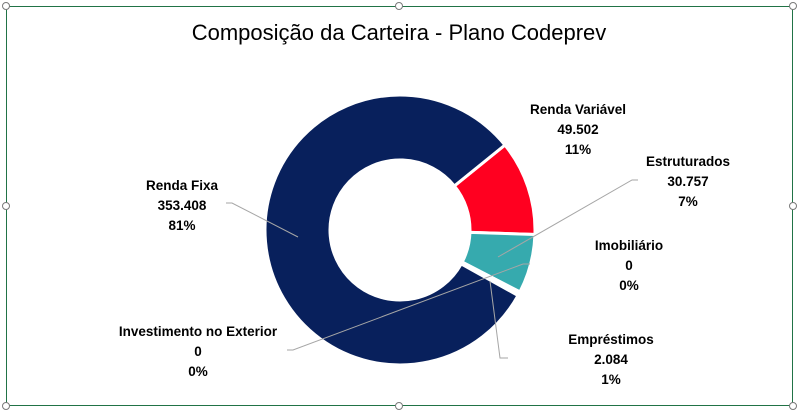  What do you see at coordinates (6, 406) in the screenshot?
I see `resize-handle-bottom-left` at bounding box center [6, 406].